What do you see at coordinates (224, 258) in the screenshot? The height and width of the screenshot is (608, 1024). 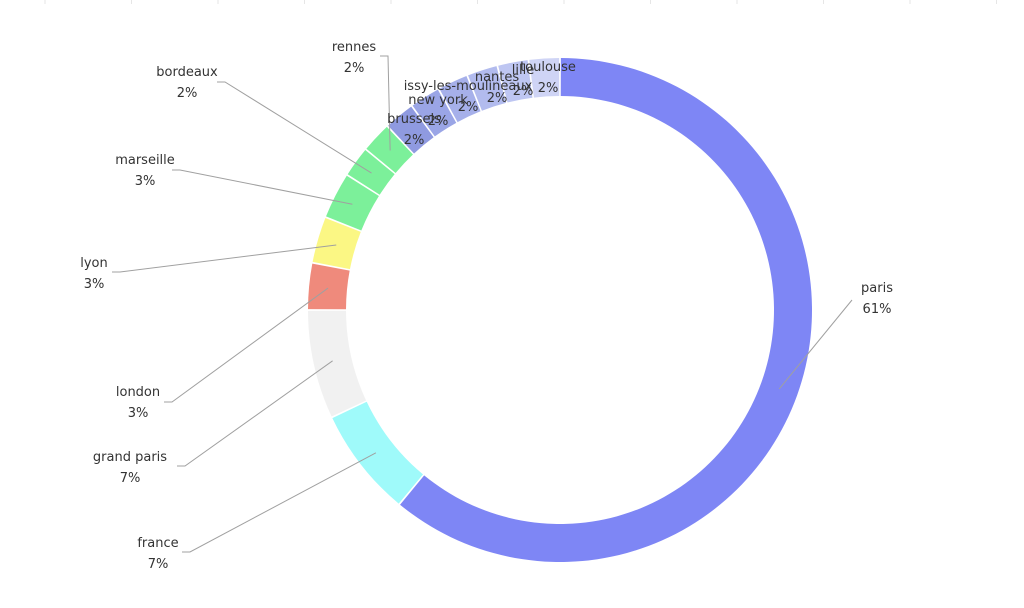 I see `leader-line-lyon` at bounding box center [224, 258].